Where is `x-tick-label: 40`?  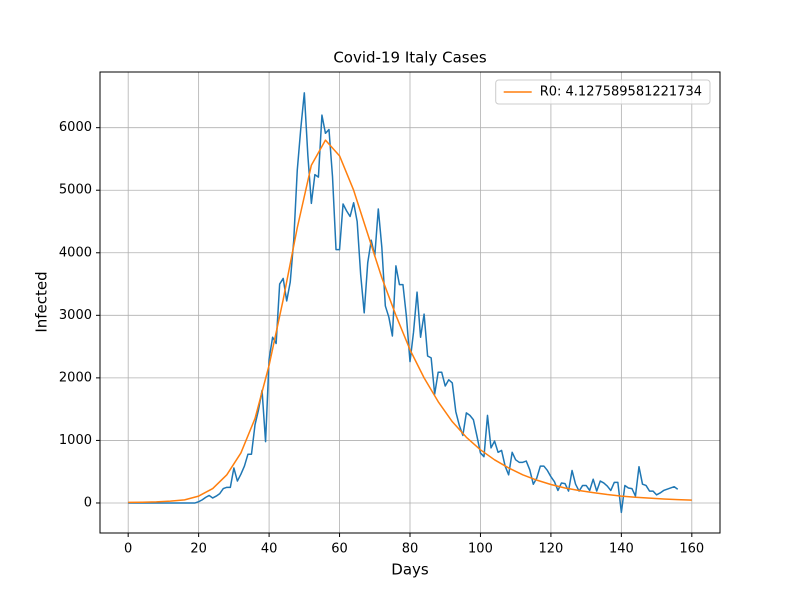
x-tick-label: 40 is located at coordinates (269, 549).